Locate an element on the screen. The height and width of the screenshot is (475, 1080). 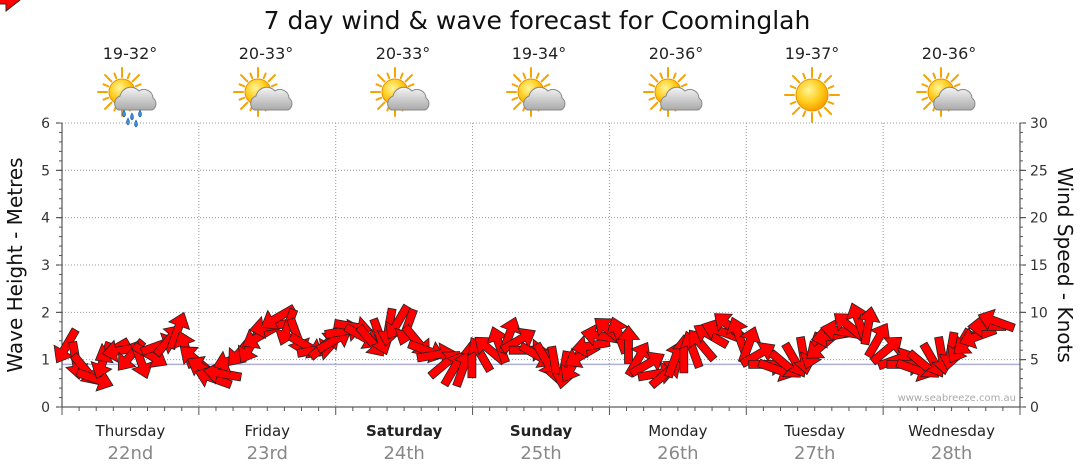
right-tick-label: 25 is located at coordinates (1039, 171).